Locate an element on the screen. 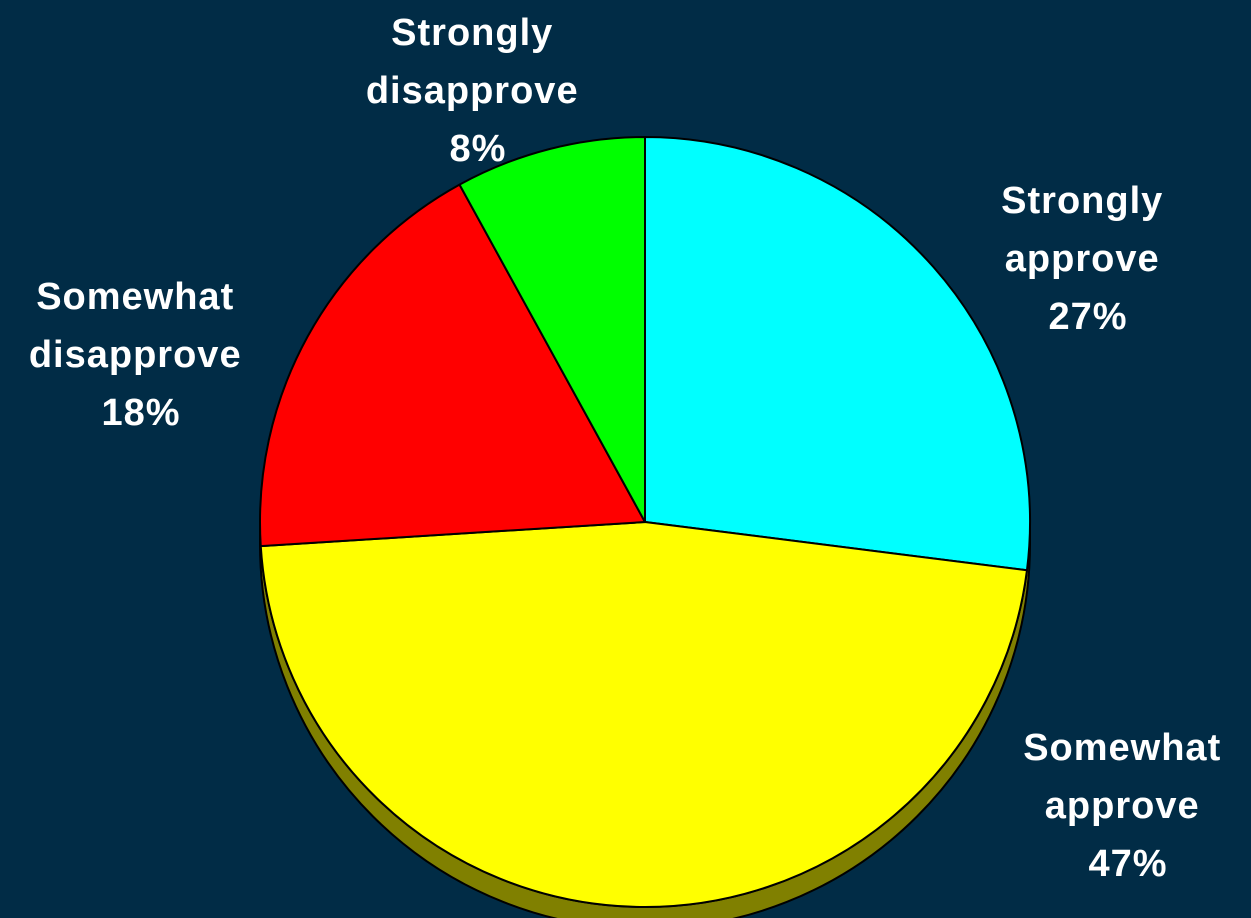  slice-label-somewhat-approve: Somewhat approve 47% is located at coordinates (1128, 806).